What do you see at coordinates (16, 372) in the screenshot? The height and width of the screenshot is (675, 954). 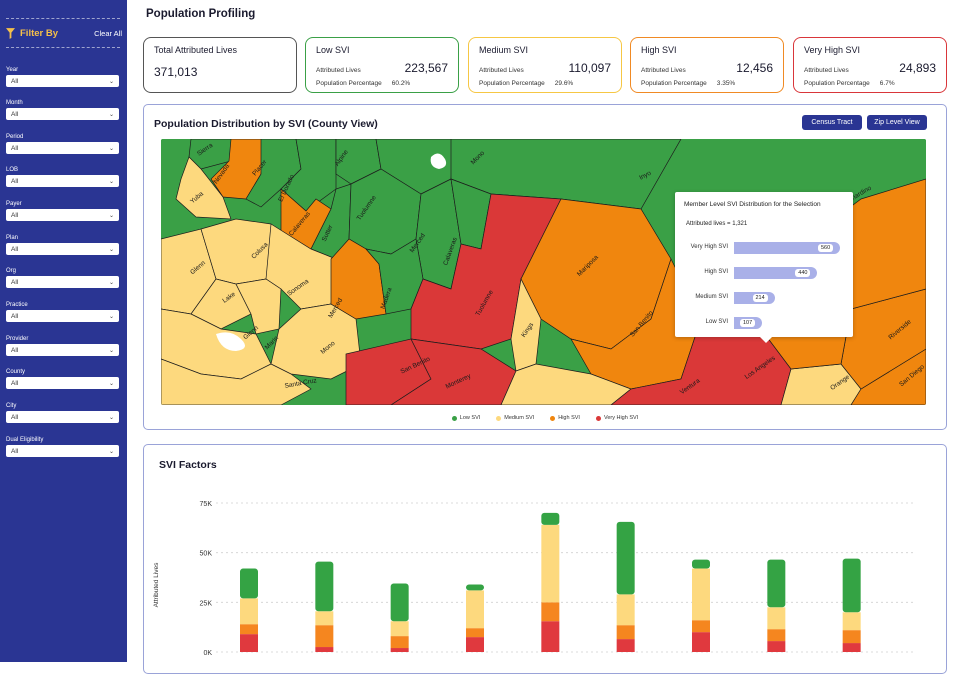 I see `filter-label: County` at bounding box center [16, 372].